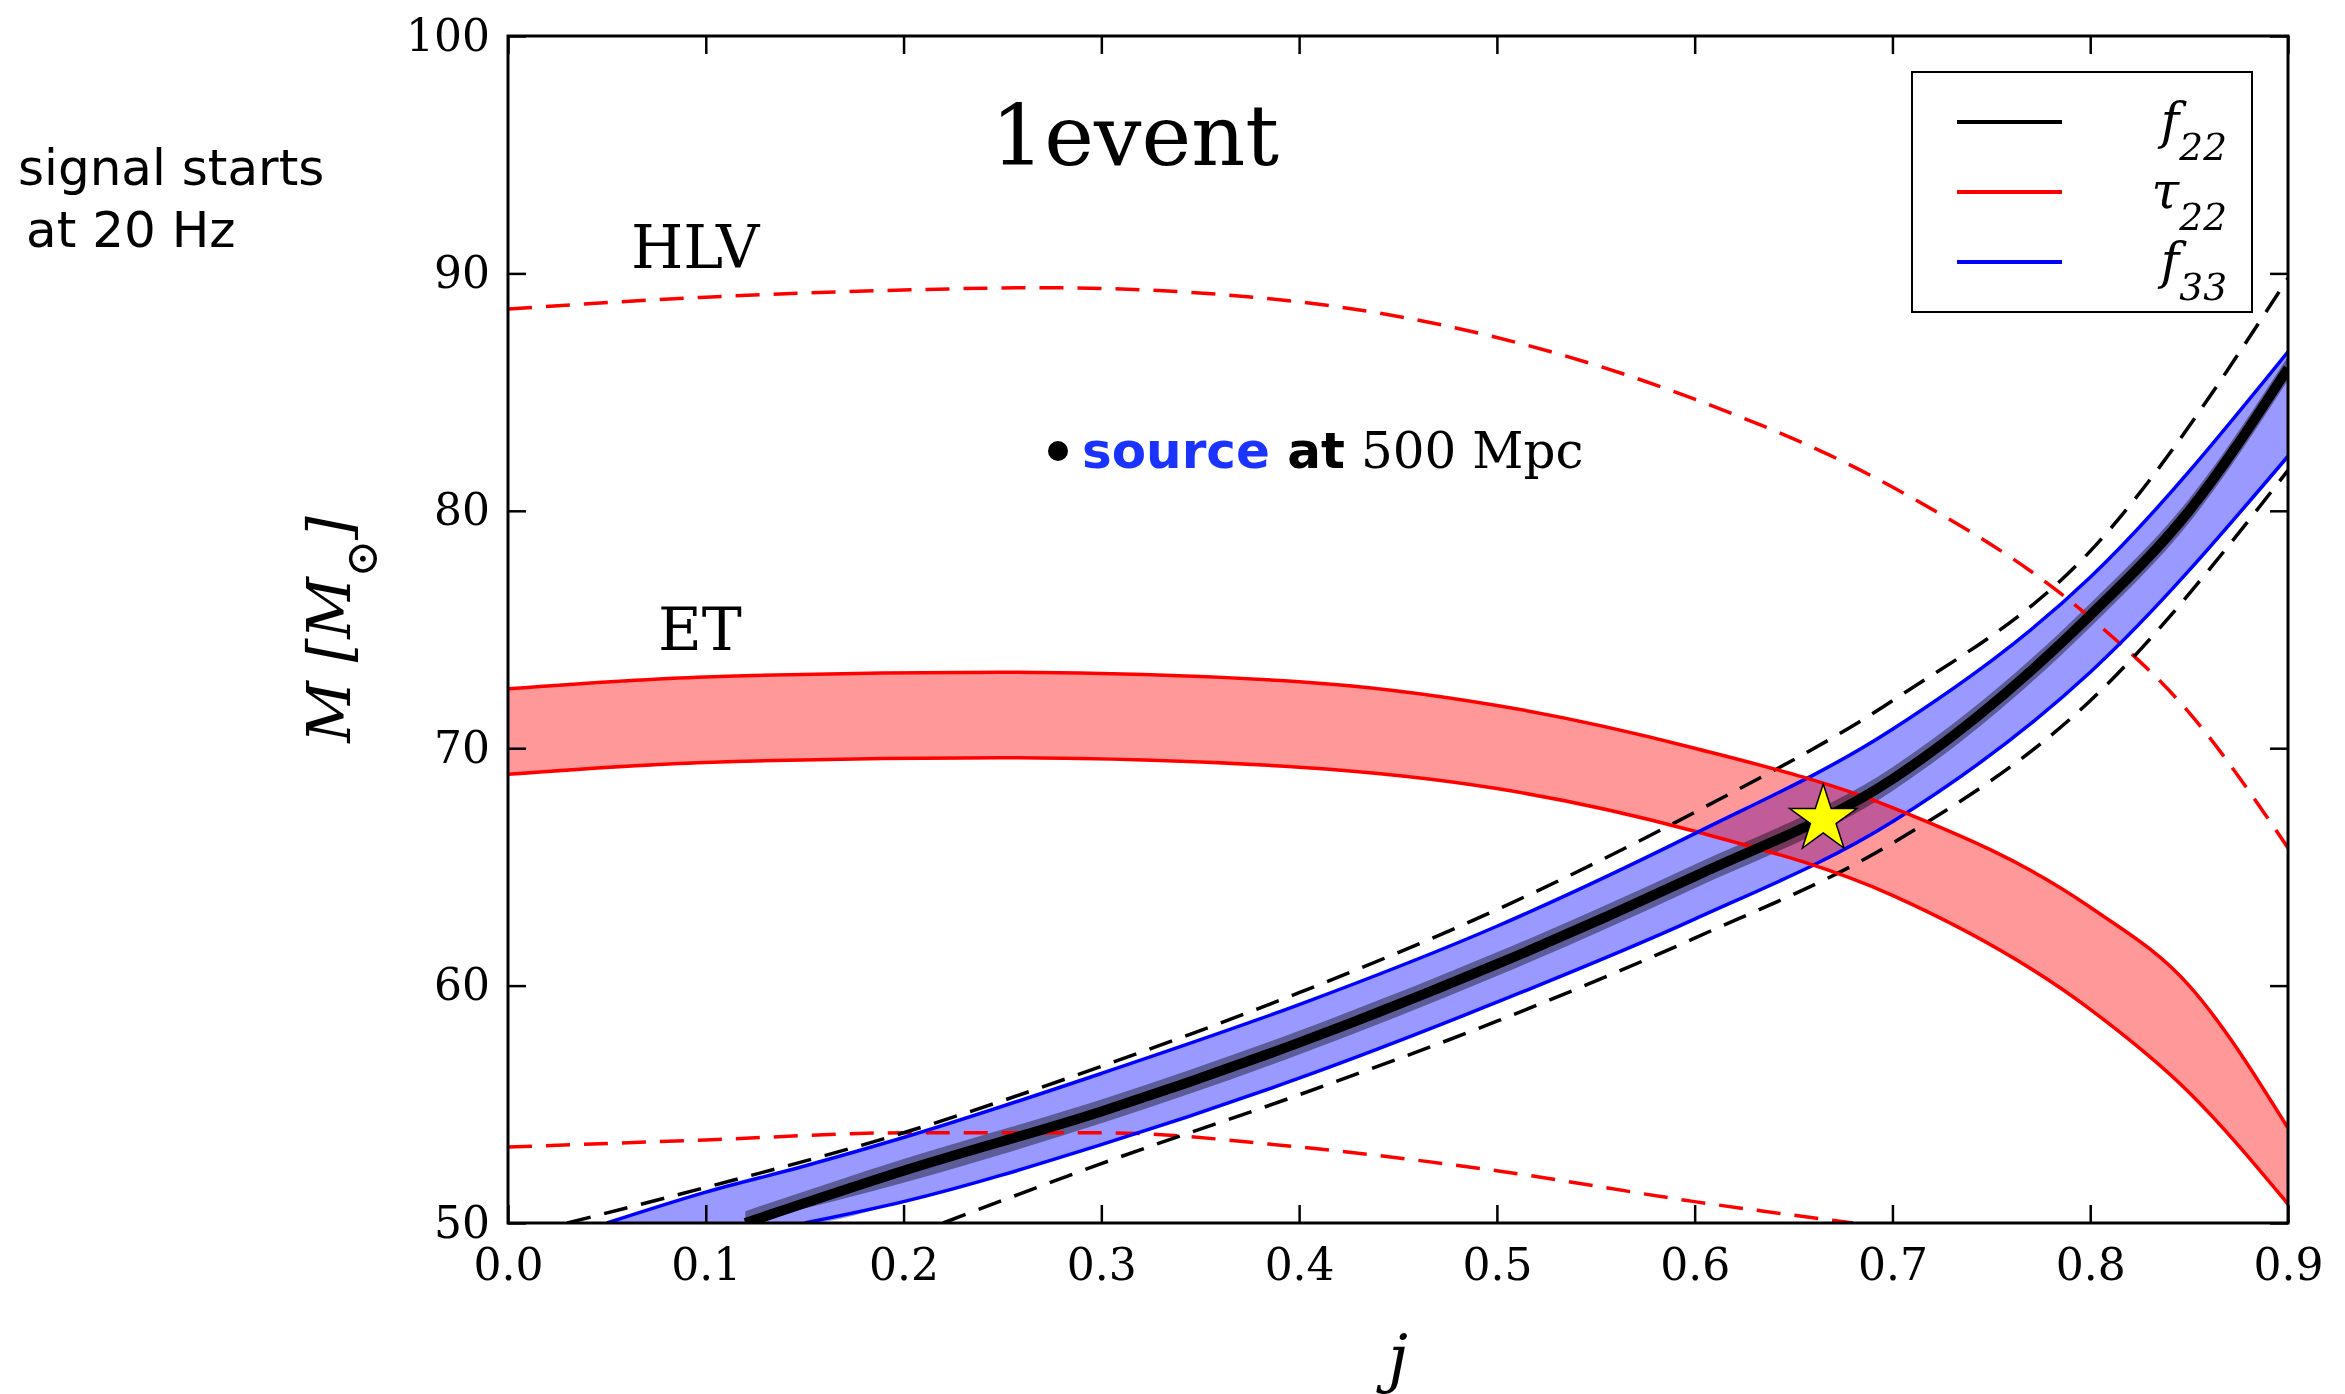 This screenshot has width=2345, height=1394. What do you see at coordinates (696, 247) in the screenshot?
I see `annotation: HLV` at bounding box center [696, 247].